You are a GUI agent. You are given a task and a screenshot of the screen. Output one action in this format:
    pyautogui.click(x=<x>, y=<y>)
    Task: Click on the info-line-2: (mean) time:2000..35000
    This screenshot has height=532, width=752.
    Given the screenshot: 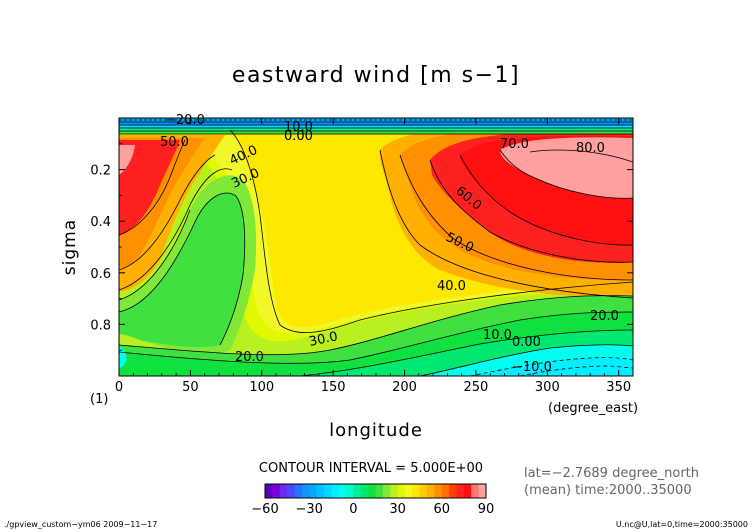 What is the action you would take?
    pyautogui.click(x=608, y=490)
    